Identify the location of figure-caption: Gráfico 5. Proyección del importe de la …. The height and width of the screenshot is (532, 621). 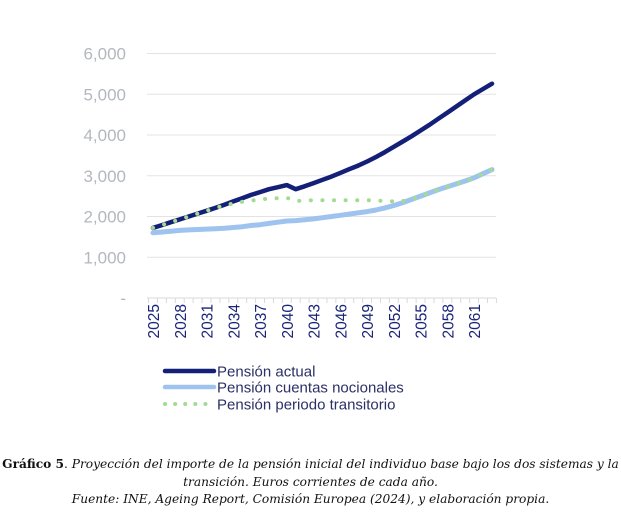
(310, 482).